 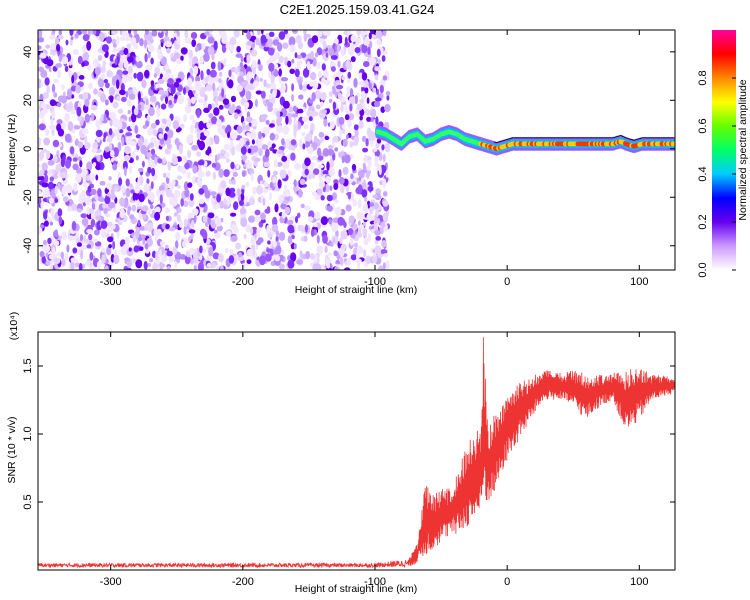 I want to click on y-tick-label: 0.5, so click(x=28, y=501).